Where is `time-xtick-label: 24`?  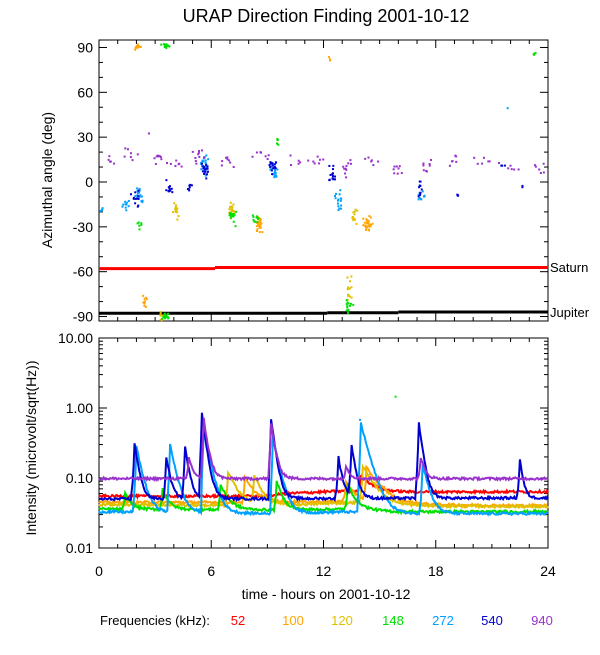
time-xtick-label: 24 is located at coordinates (548, 571).